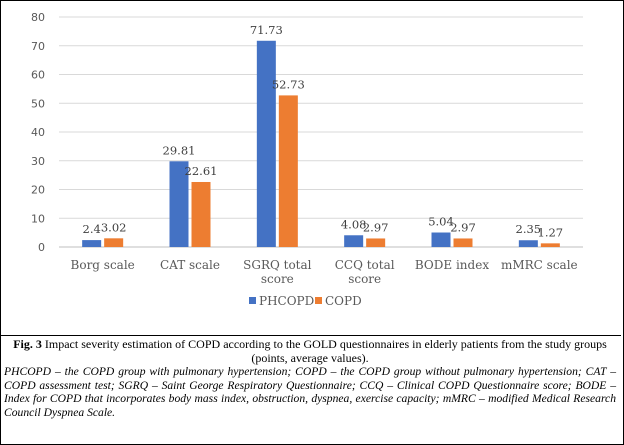 The width and height of the screenshot is (624, 445). What do you see at coordinates (539, 265) in the screenshot?
I see `x-tick-label: mMRC scale` at bounding box center [539, 265].